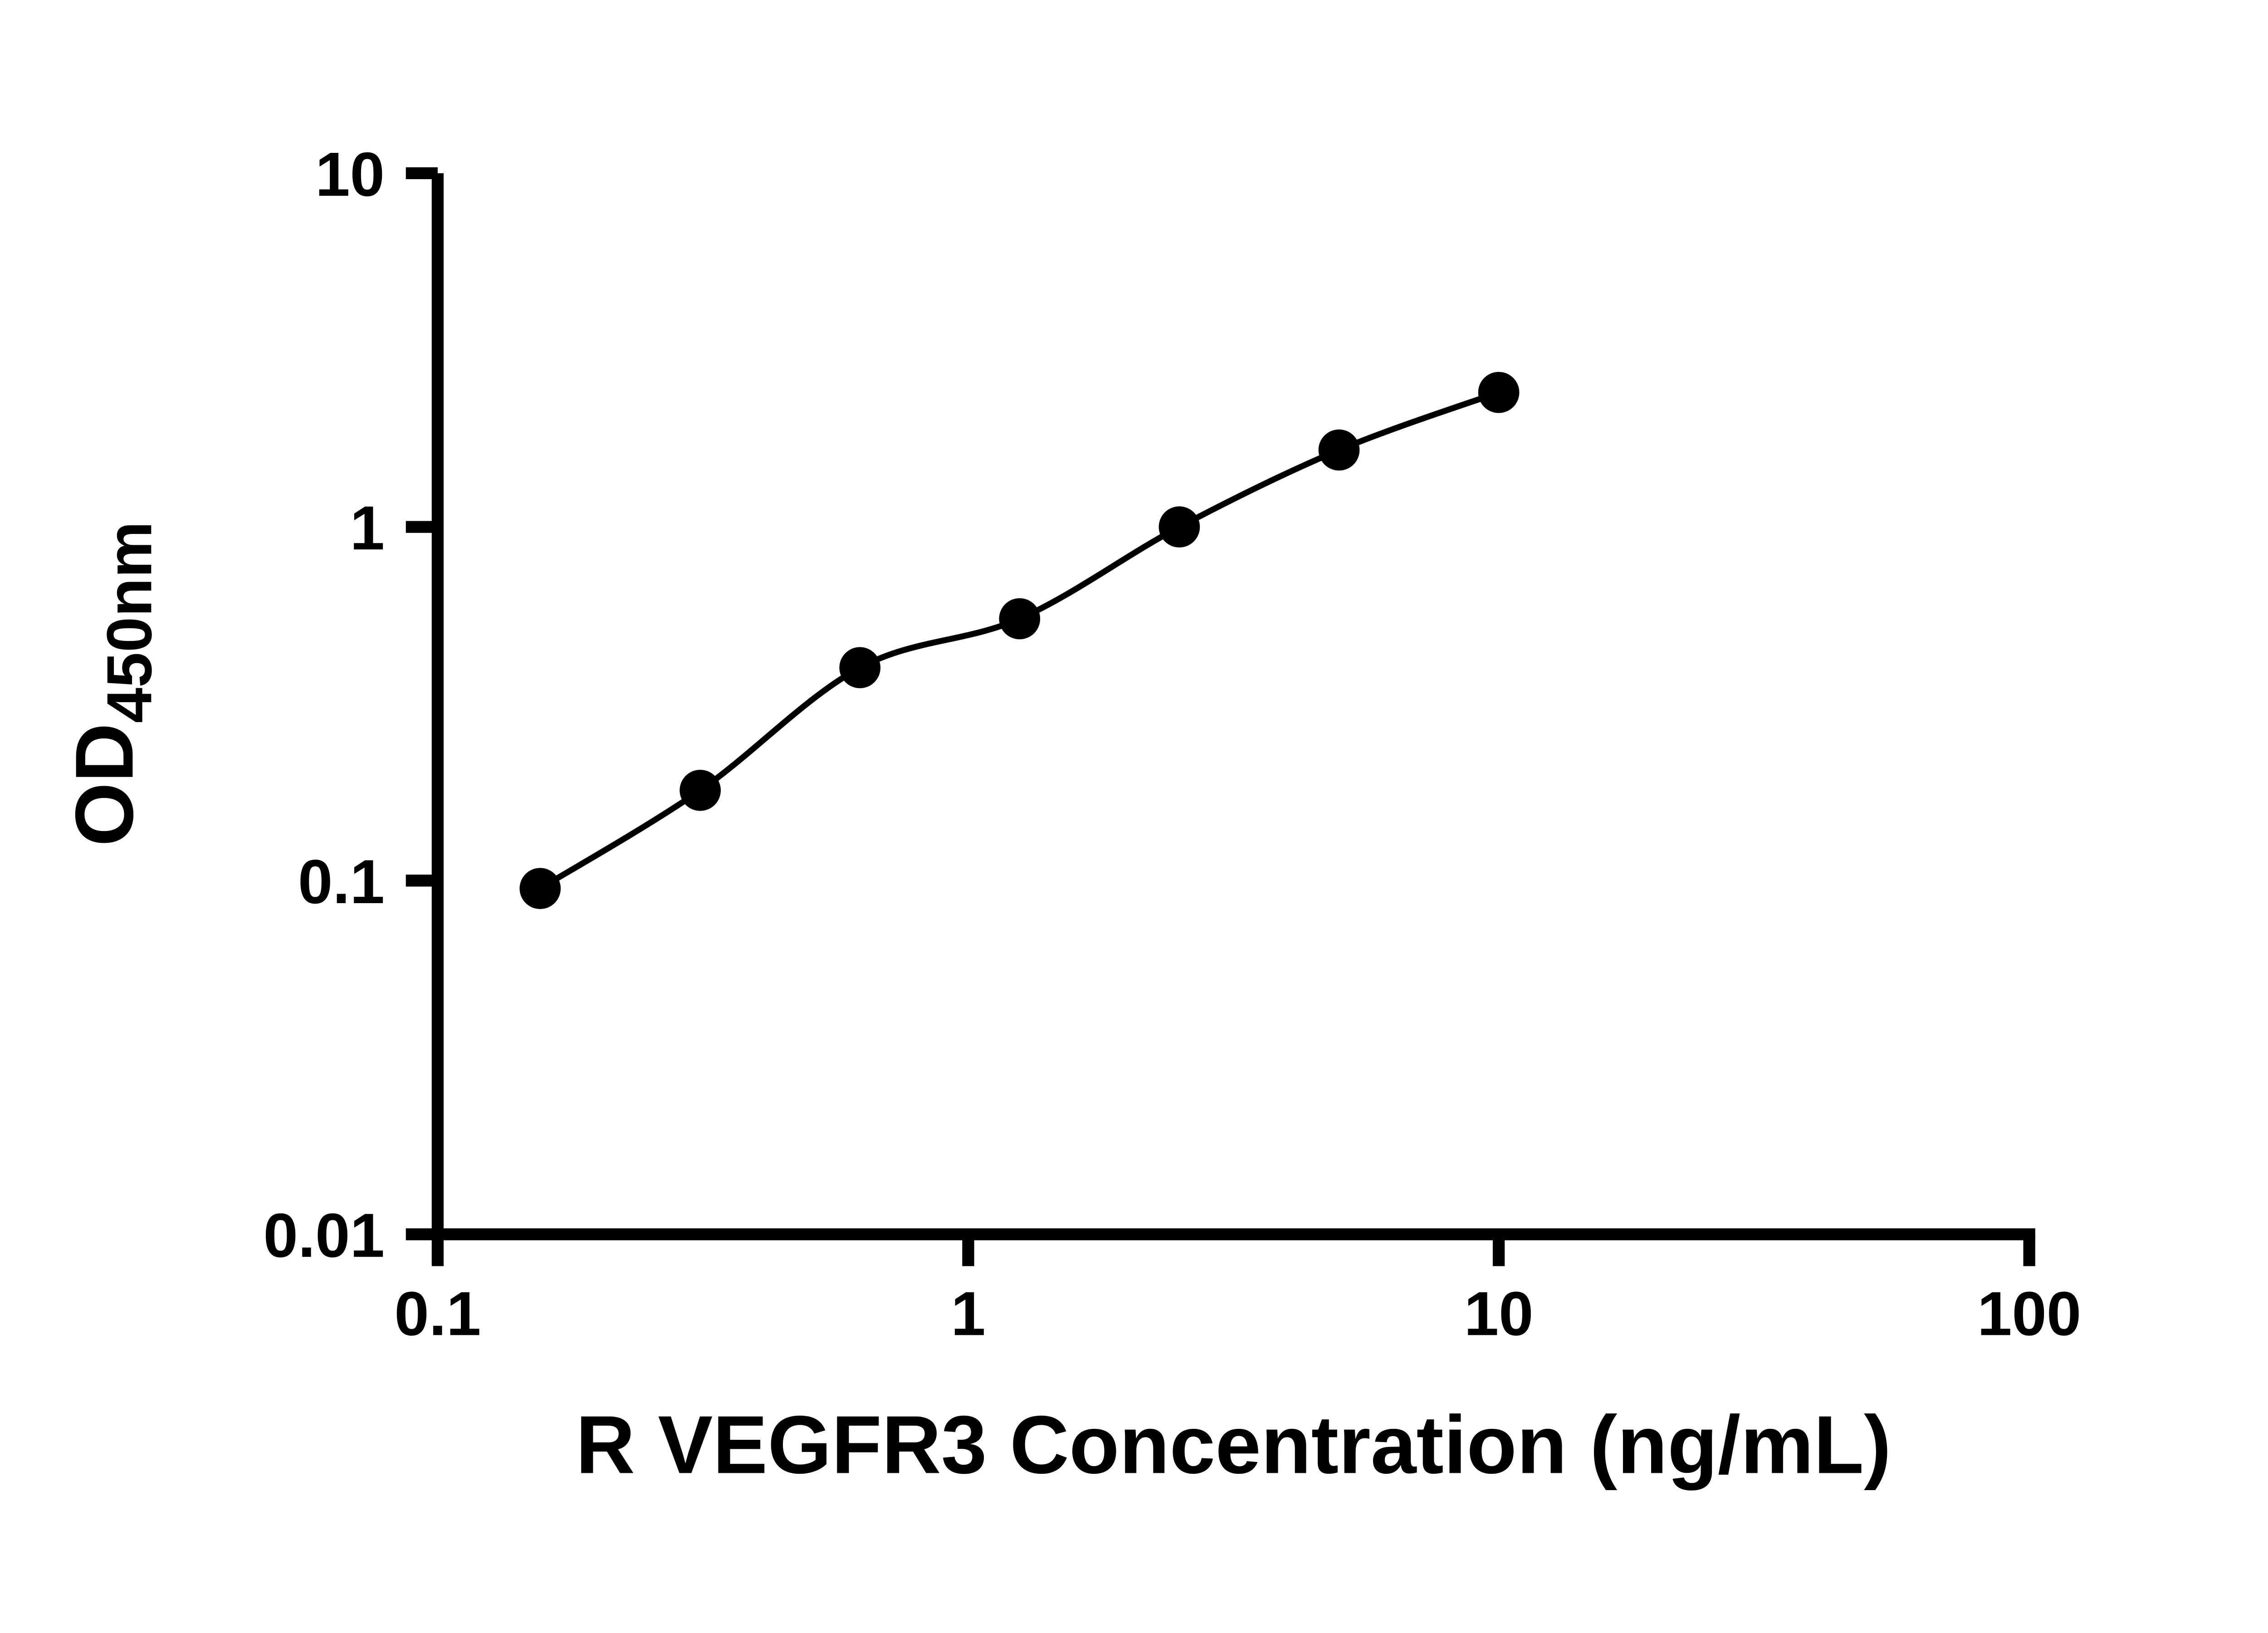  Describe the element at coordinates (325, 1236) in the screenshot. I see `y-tick-label: 0.01` at that location.